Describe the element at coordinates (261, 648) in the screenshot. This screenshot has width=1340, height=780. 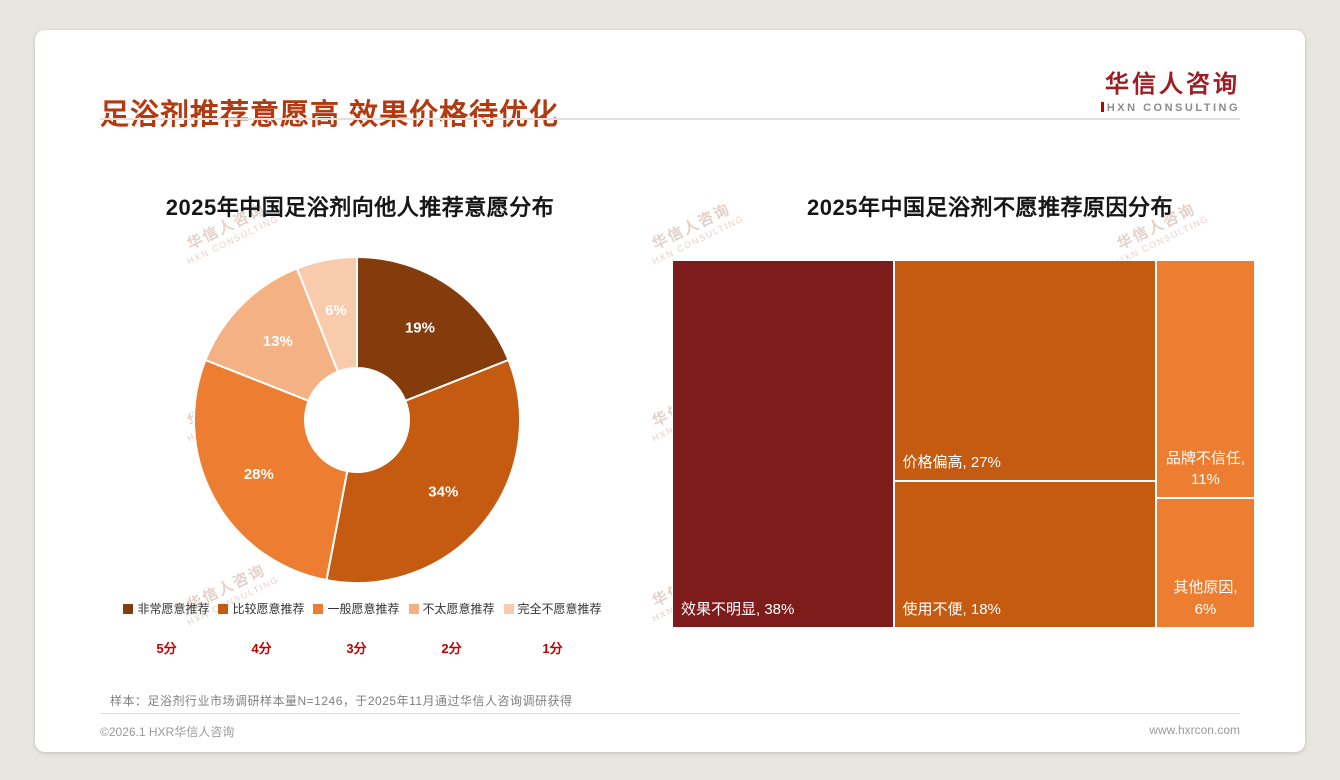
I see `legend-score: 4分` at that location.